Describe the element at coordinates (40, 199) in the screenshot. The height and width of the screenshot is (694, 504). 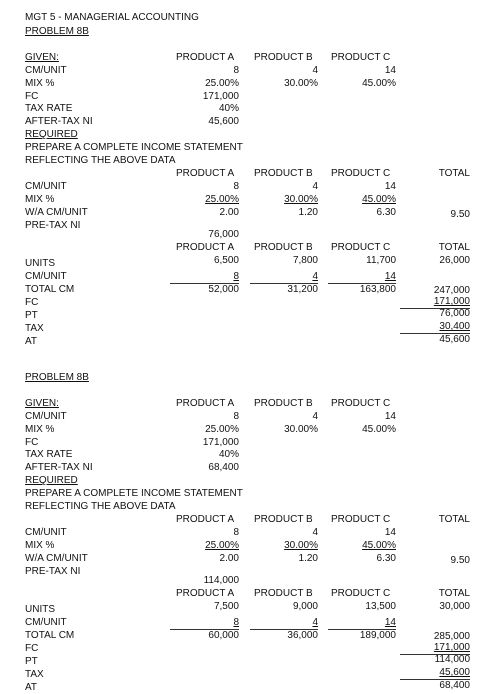
I see `wa-mix-label: MIX %` at that location.